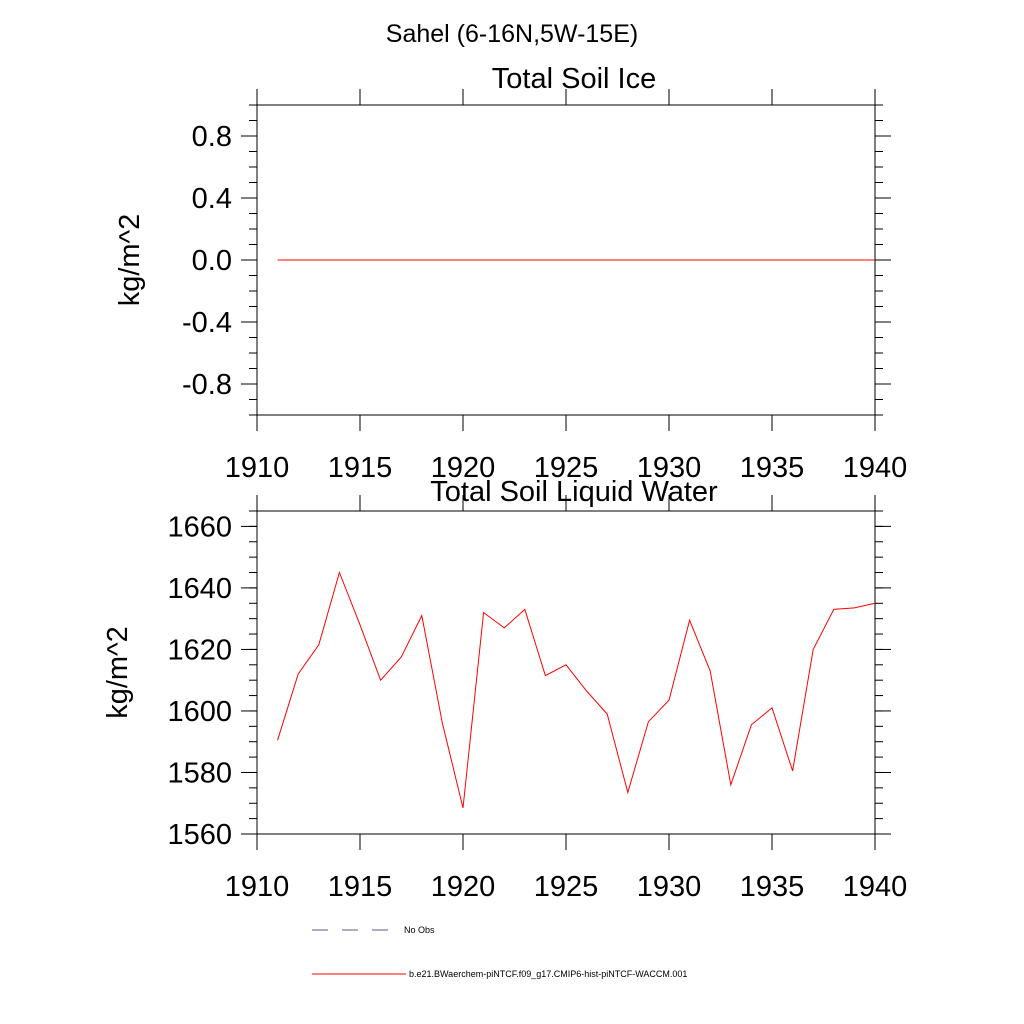 The height and width of the screenshot is (1024, 1024). Describe the element at coordinates (212, 137) in the screenshot. I see `y-tick-label: 0.8` at that location.